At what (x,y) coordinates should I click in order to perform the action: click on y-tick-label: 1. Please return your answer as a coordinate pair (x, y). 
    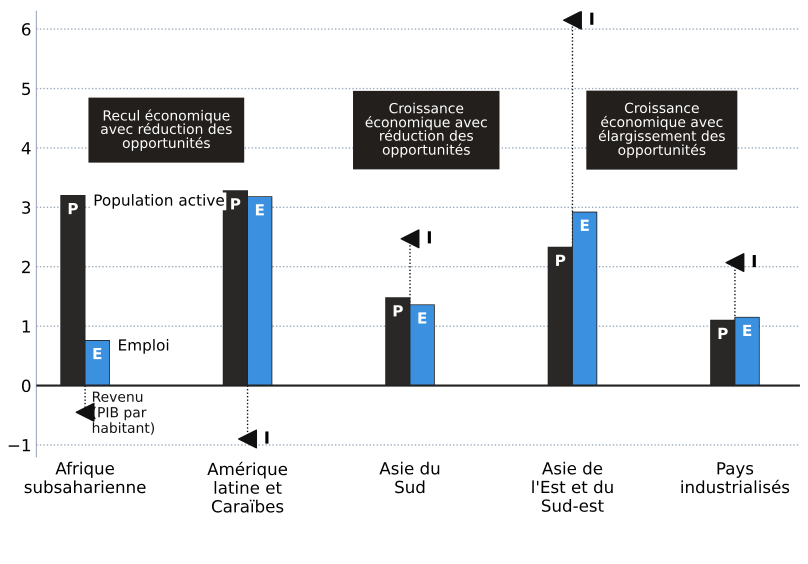
    Looking at the image, I should click on (26, 326).